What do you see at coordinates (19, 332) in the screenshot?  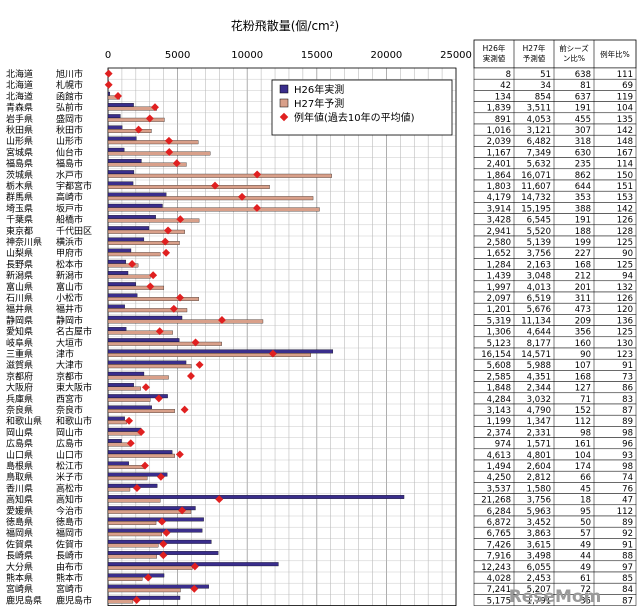 I see `row-pref-label: 愛知県` at bounding box center [19, 332].